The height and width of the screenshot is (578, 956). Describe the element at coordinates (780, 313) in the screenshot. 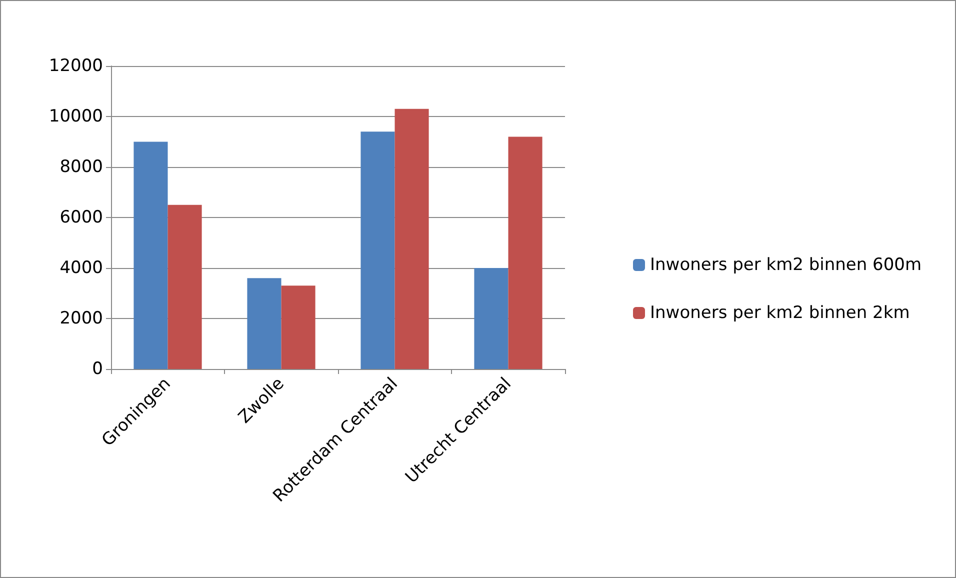

I see `legend-label: Inwoners per km2 binnen 2km` at that location.